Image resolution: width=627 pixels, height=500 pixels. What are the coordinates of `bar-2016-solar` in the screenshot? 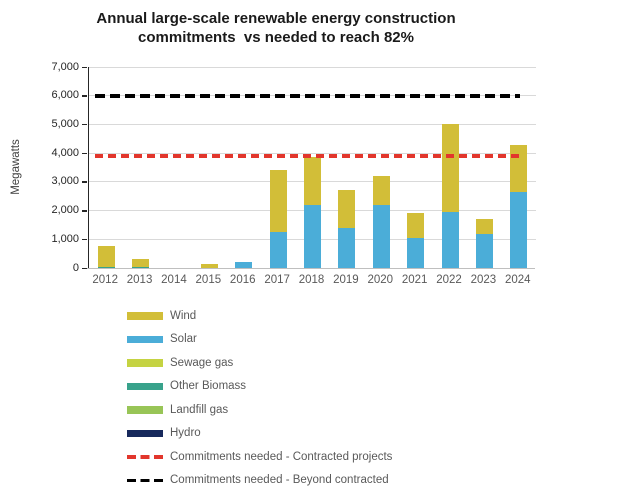 It's located at (244, 265).